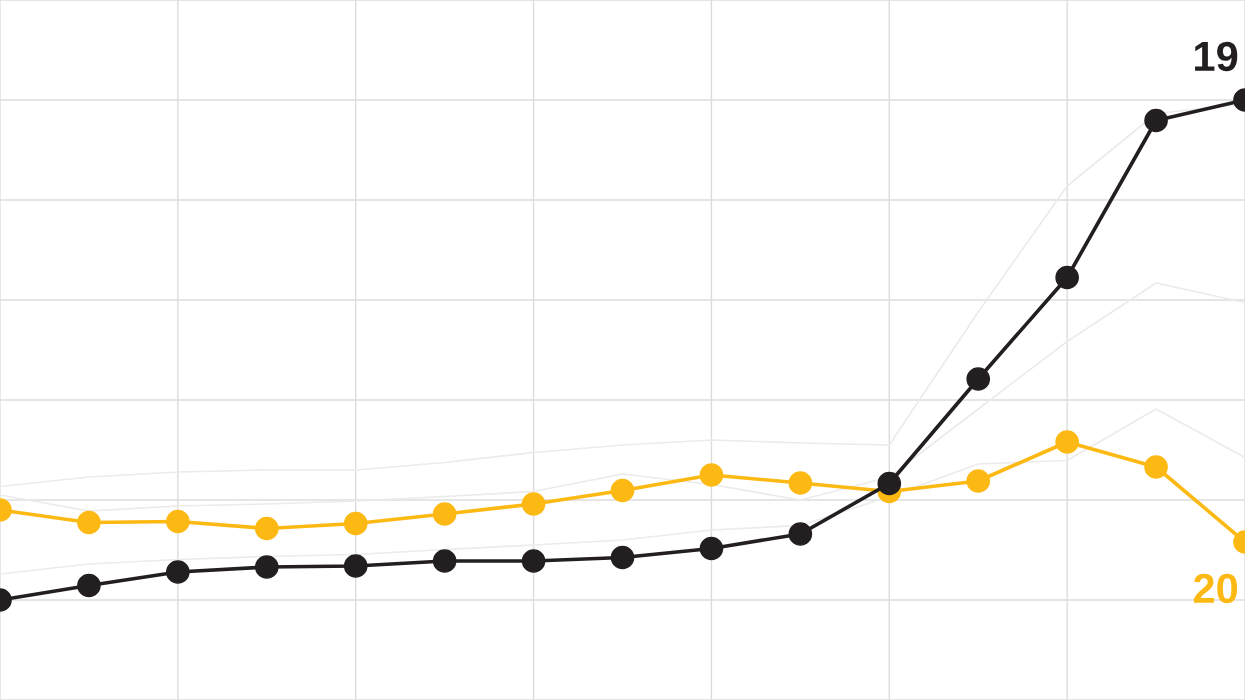 The width and height of the screenshot is (1245, 700). Describe the element at coordinates (1216, 56) in the screenshot. I see `series-label: 19` at that location.